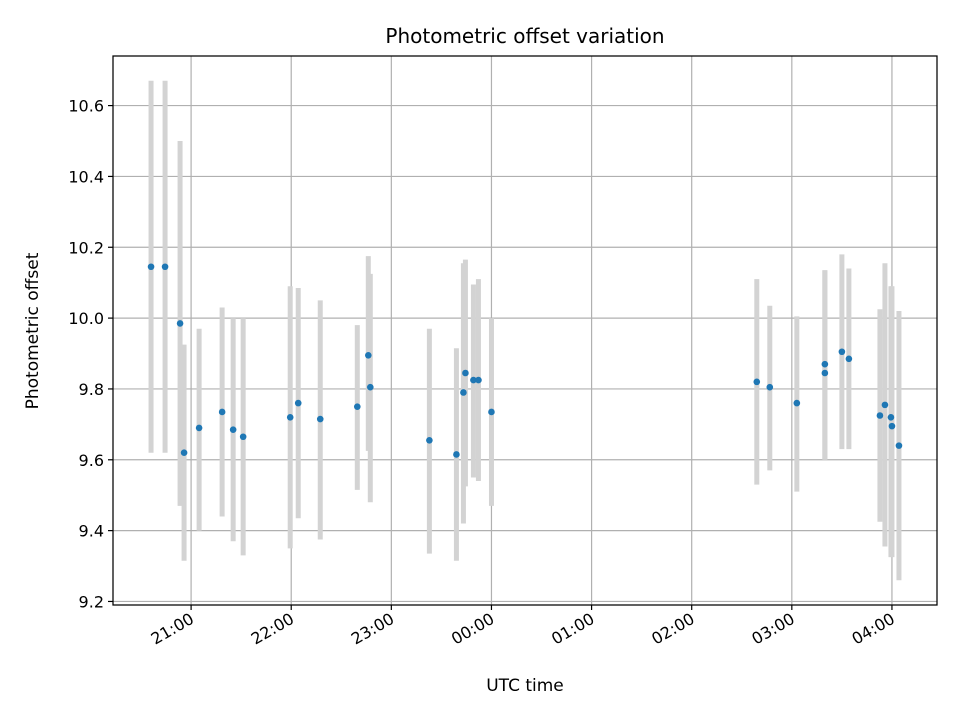 This screenshot has height=720, width=960. What do you see at coordinates (91, 531) in the screenshot?
I see `y-tick-label: 9.4` at bounding box center [91, 531].